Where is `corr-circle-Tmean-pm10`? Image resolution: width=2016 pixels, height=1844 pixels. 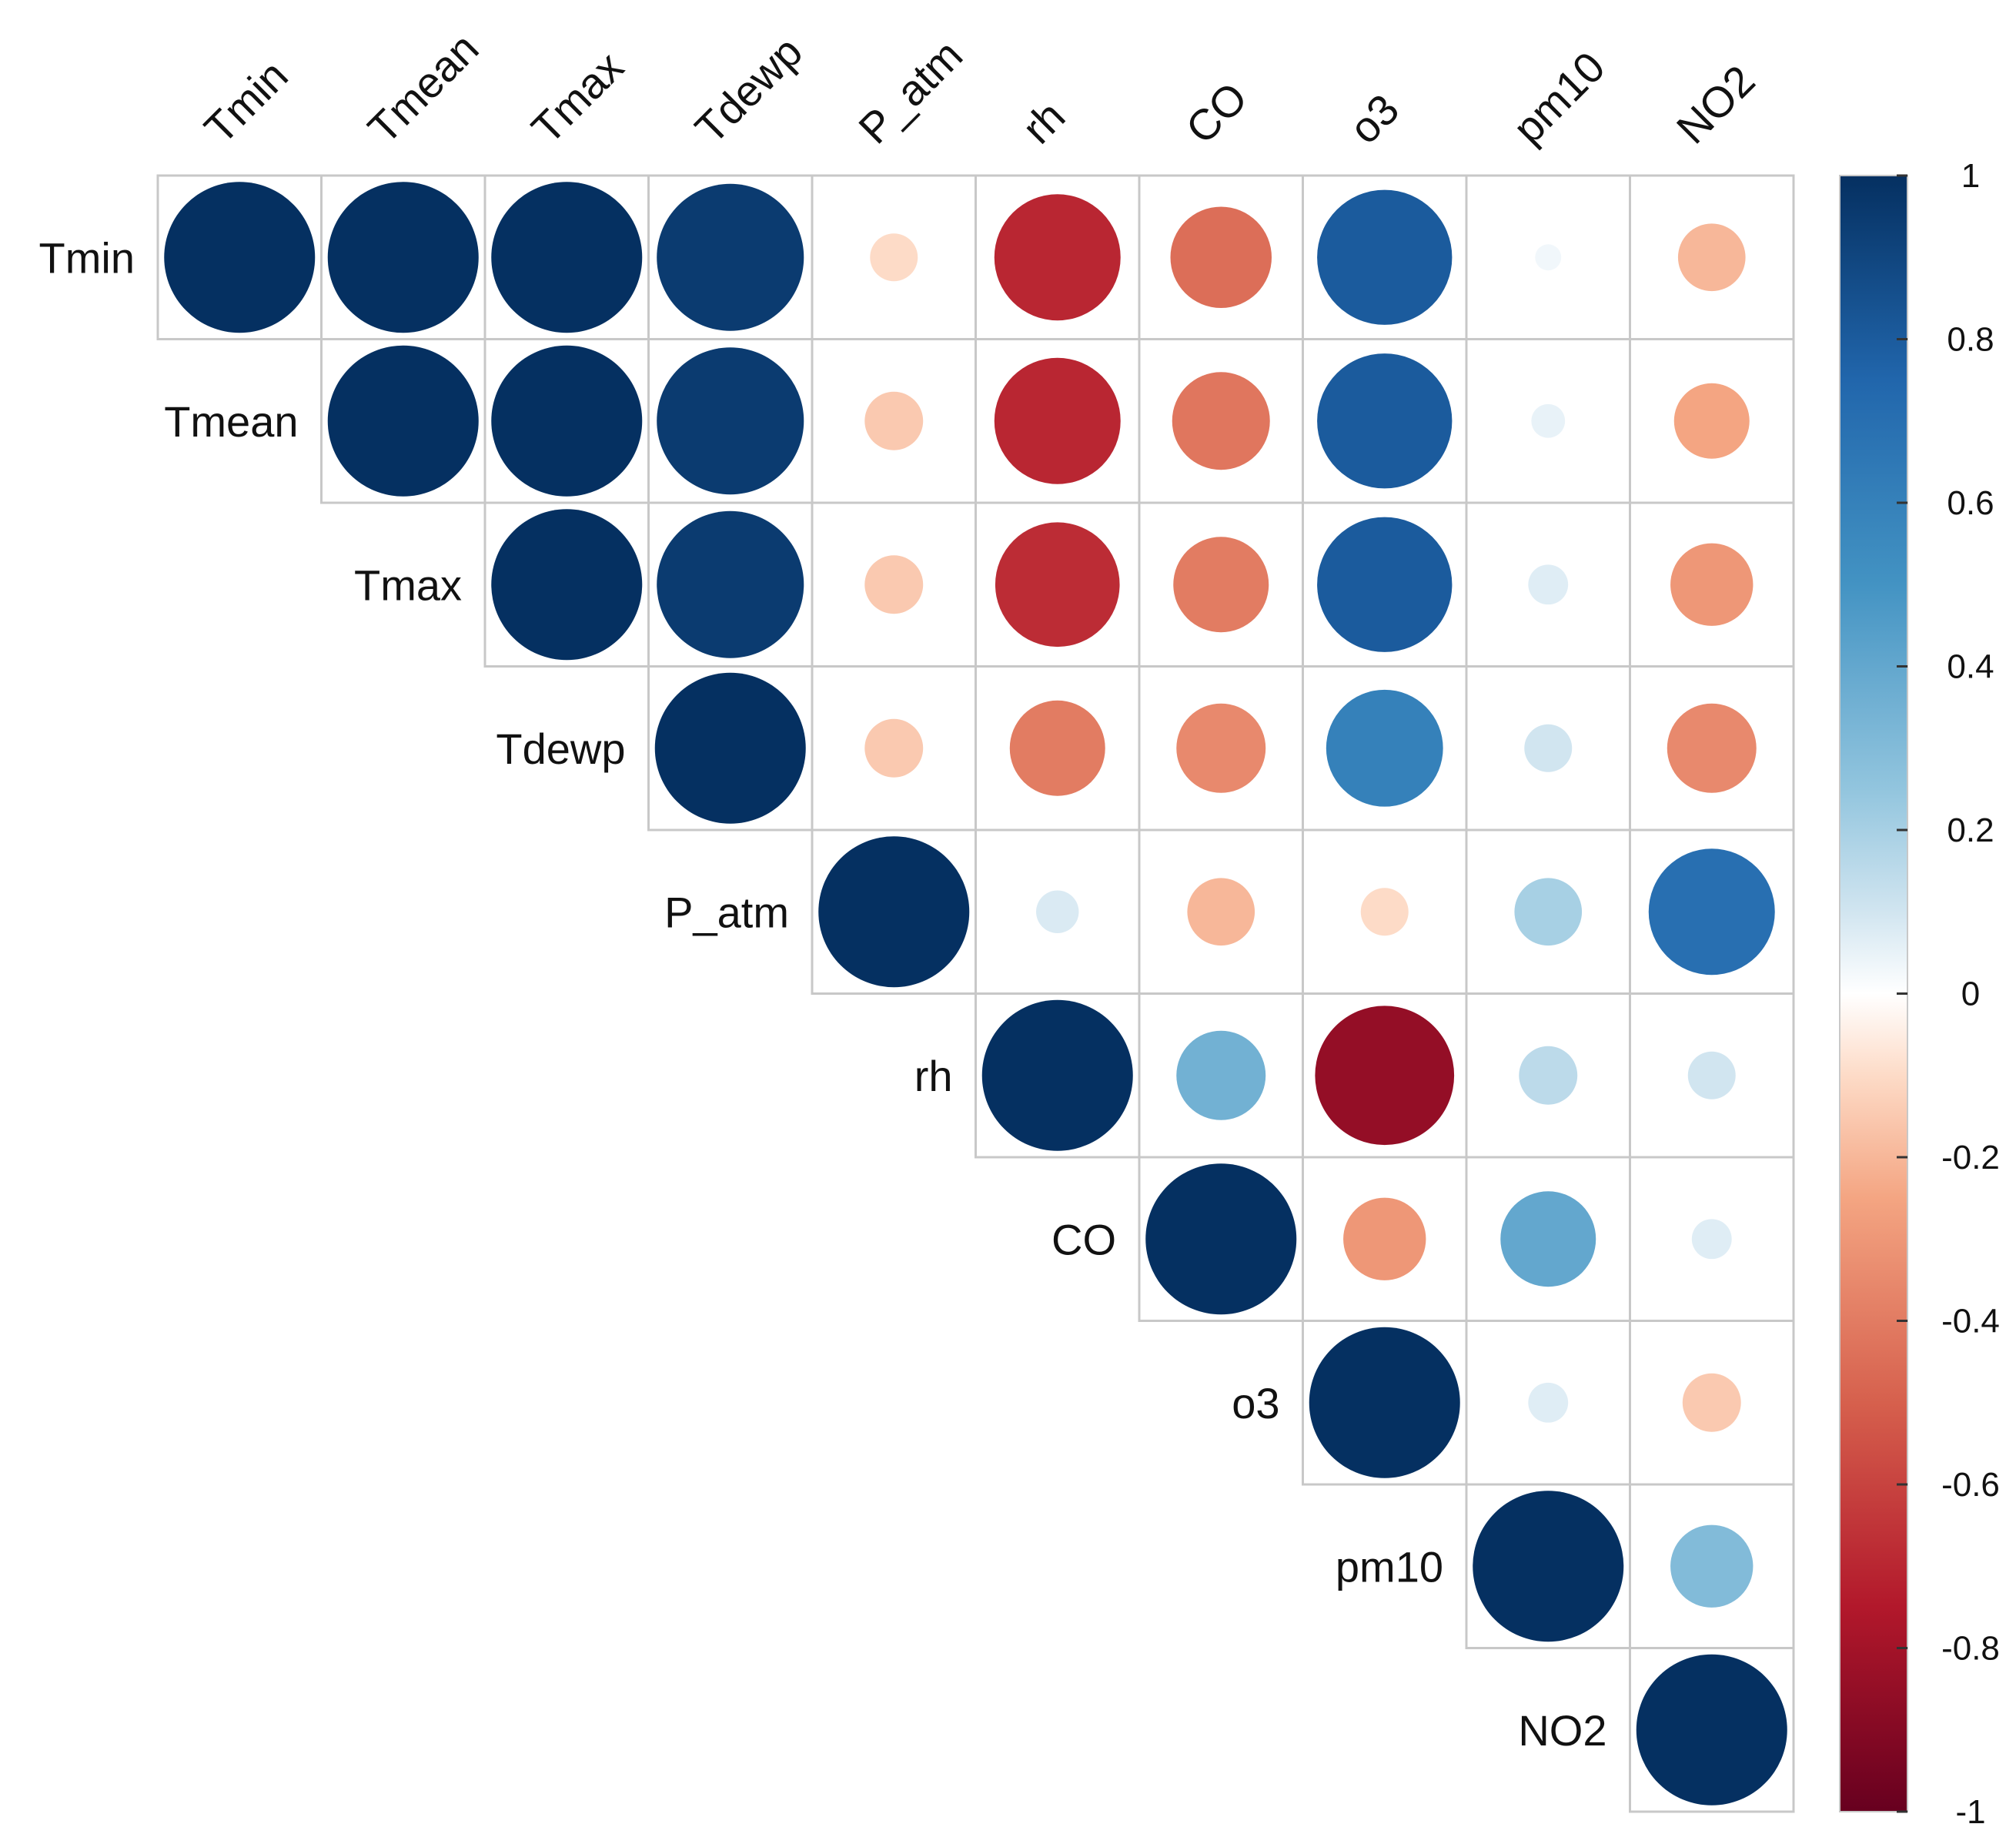 corr-circle-Tmean-pm10 is located at coordinates (1548, 420).